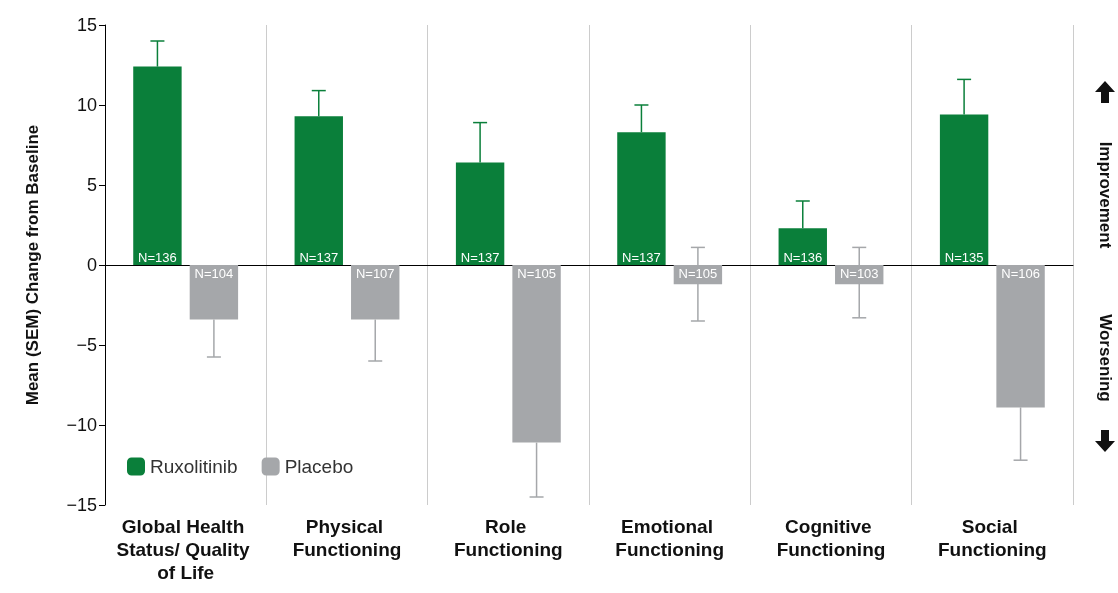 This screenshot has height=593, width=1118. I want to click on annotation: N=103, so click(859, 273).